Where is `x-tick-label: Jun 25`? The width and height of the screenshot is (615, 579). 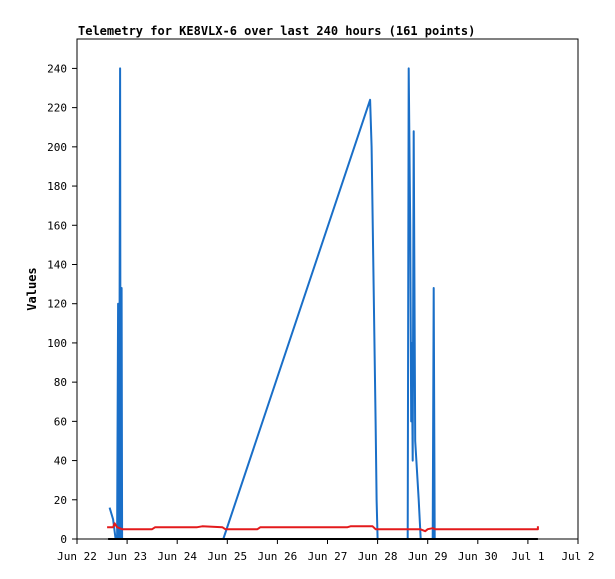 x-tick-label: Jun 25 is located at coordinates (227, 556).